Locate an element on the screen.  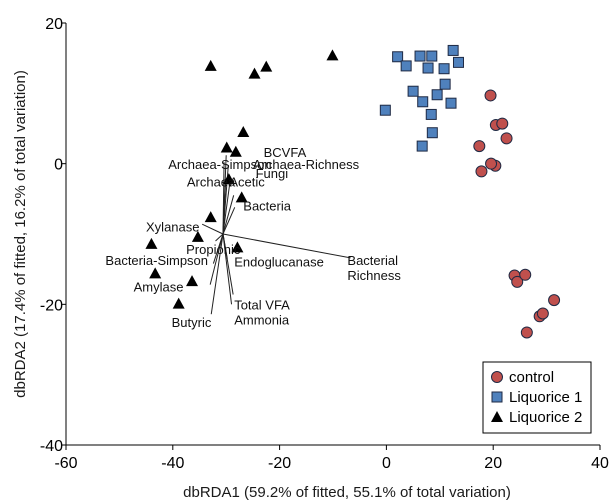
y-tick-label: -20 is located at coordinates (51, 305).